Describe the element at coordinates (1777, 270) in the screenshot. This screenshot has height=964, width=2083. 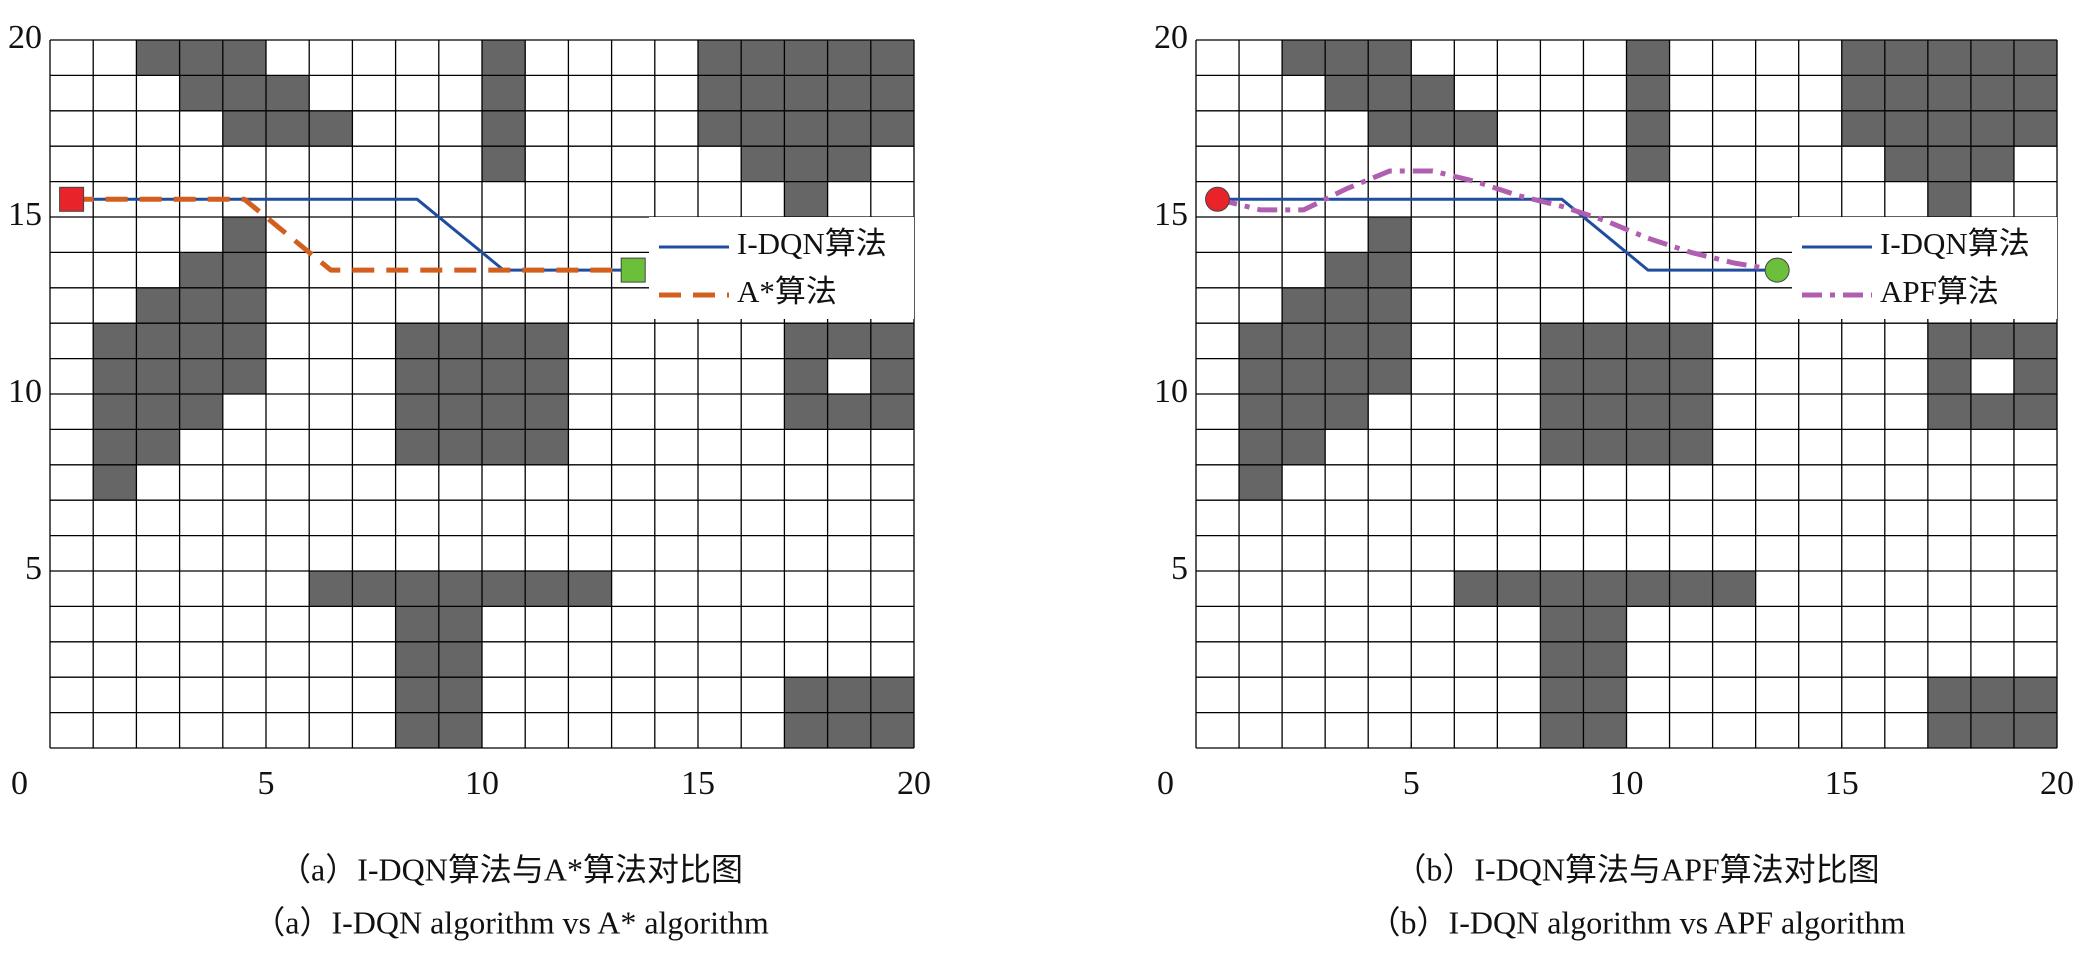
I see `goal-marker` at that location.